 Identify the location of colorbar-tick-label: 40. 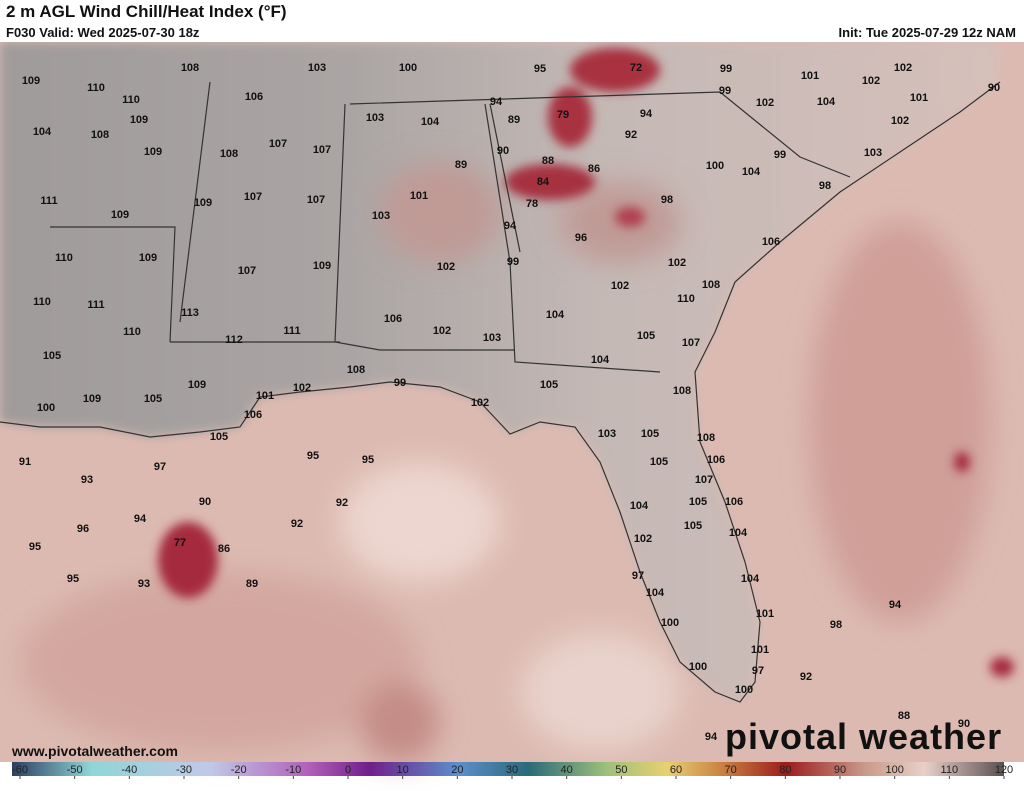
(567, 770).